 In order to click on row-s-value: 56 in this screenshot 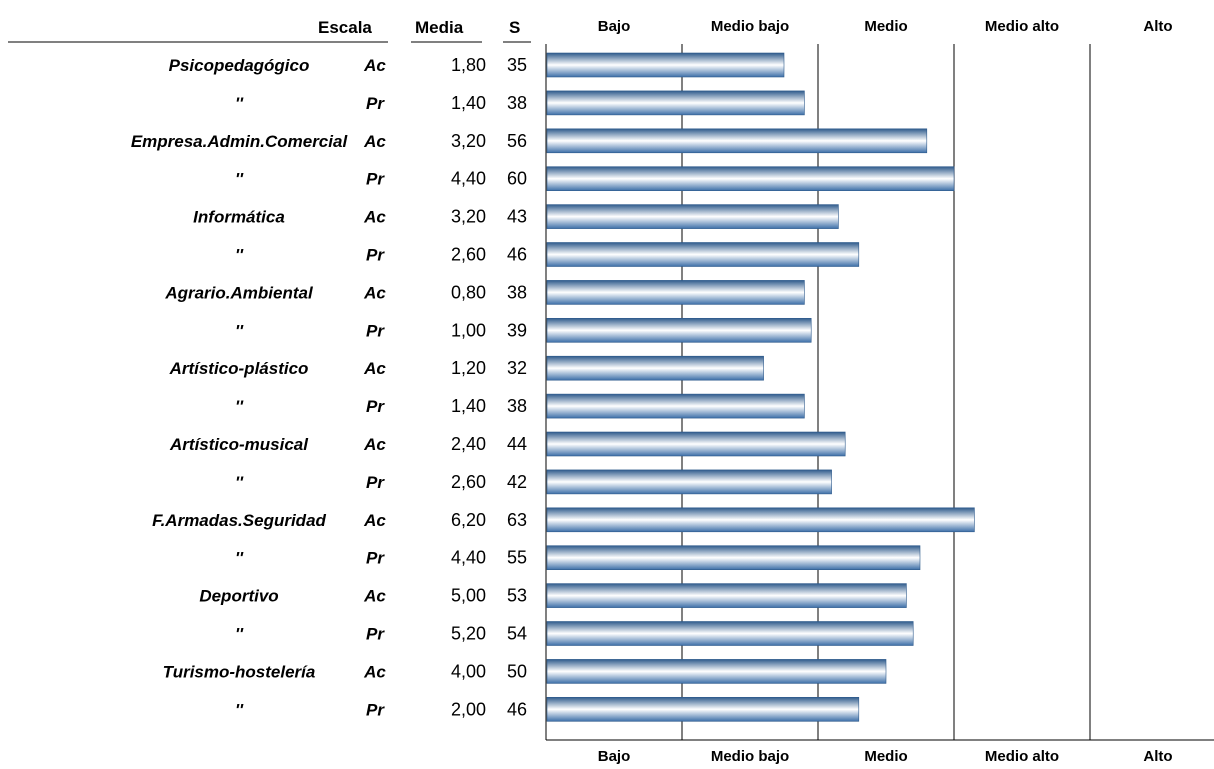, I will do `click(517, 141)`.